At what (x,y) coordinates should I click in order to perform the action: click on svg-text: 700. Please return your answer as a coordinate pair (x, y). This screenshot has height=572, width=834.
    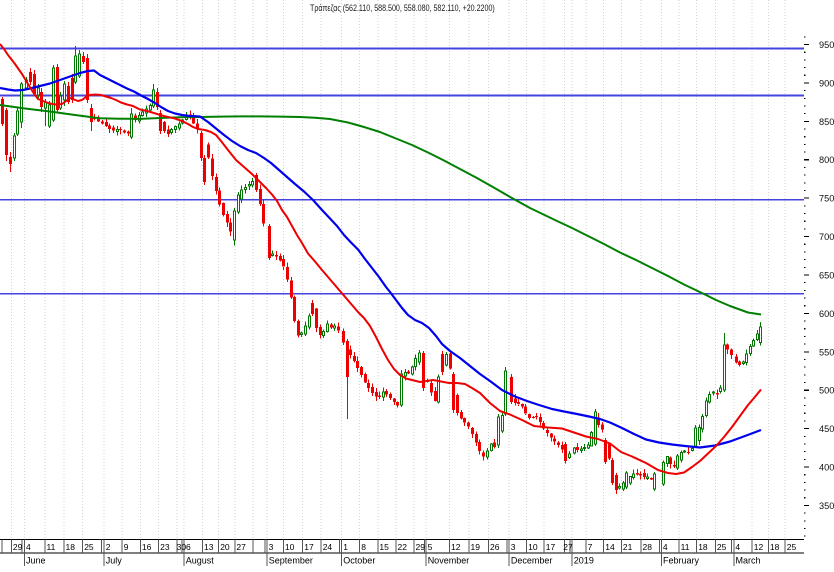
    Looking at the image, I should click on (826, 237).